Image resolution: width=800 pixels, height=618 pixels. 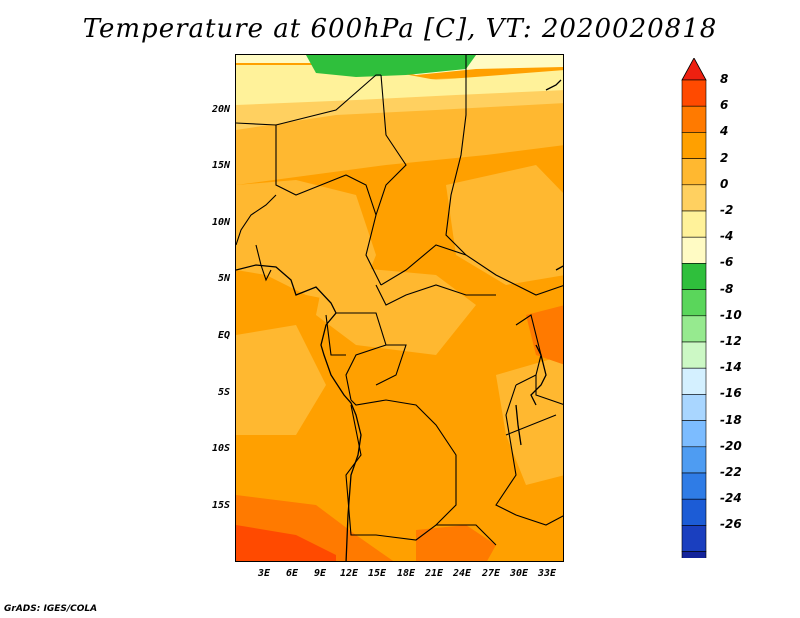 I want to click on field-hot-south, so click(x=286, y=543).